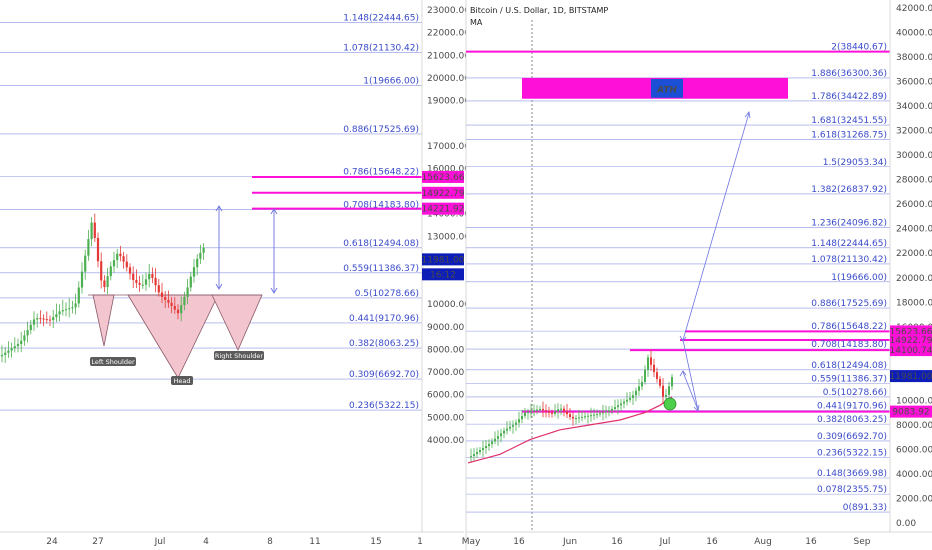  What do you see at coordinates (849, 345) in the screenshot?
I see `fib-label: 0.708(14183.80)` at bounding box center [849, 345].